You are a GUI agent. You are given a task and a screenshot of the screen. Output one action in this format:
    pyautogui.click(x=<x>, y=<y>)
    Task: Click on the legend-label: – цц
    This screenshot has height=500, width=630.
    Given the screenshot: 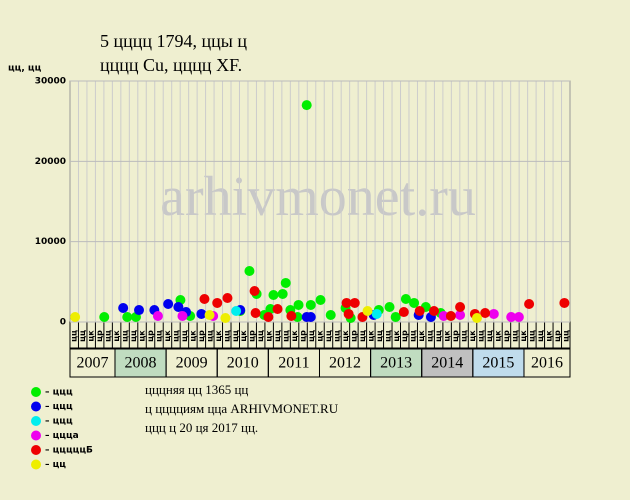 What is the action you would take?
    pyautogui.click(x=55, y=465)
    